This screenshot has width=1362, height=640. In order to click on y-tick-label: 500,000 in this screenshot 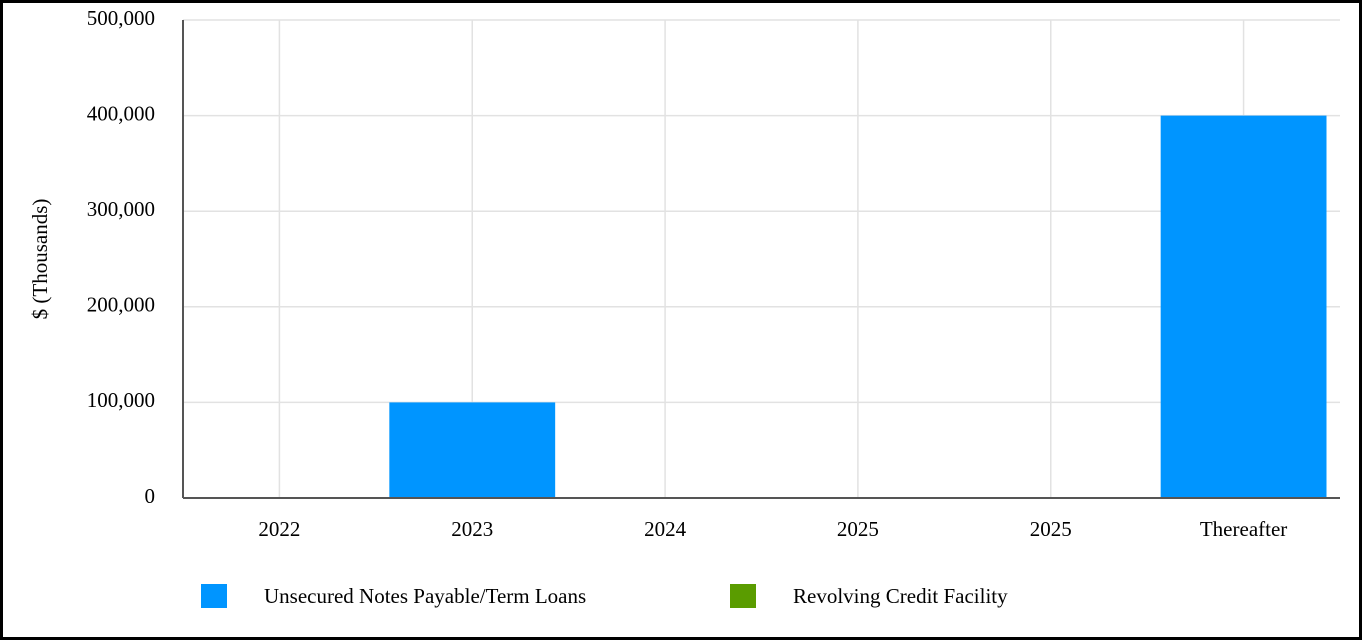, I will do `click(121, 18)`.